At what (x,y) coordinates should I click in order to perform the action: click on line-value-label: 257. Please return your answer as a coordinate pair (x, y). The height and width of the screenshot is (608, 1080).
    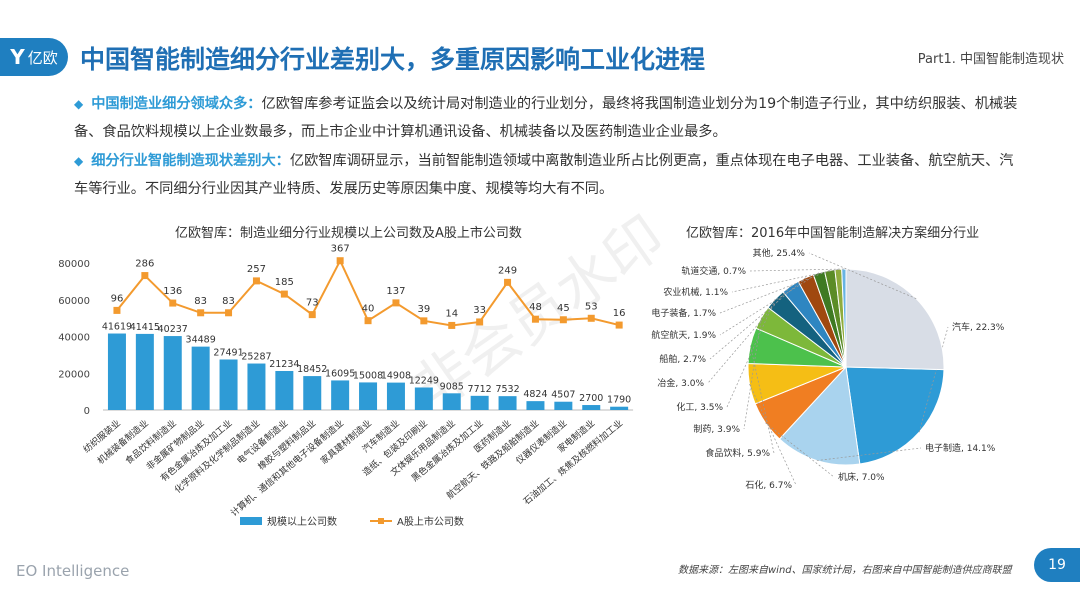
    Looking at the image, I should click on (256, 269).